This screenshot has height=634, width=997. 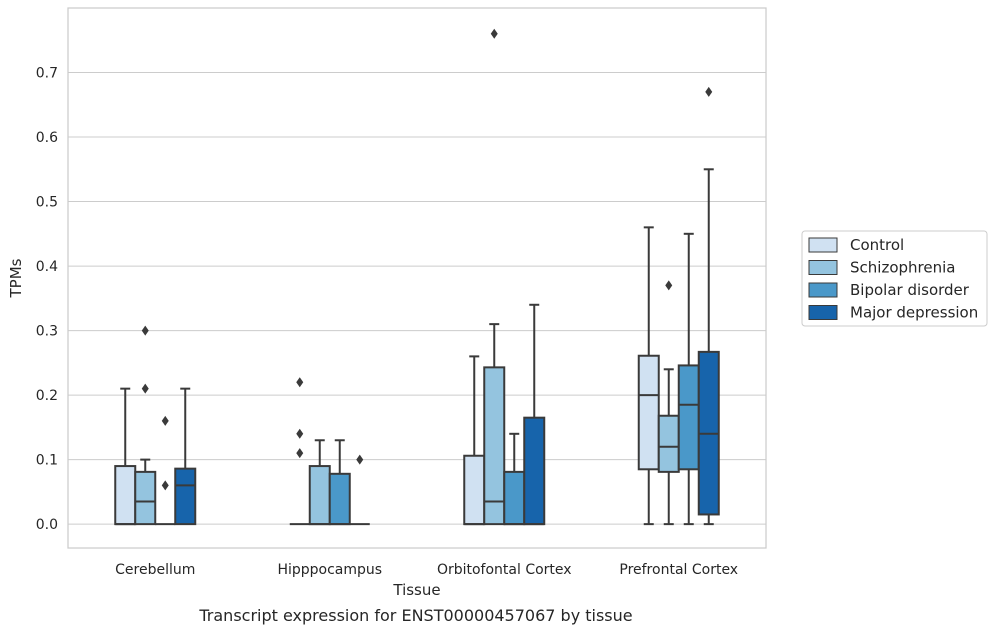 What do you see at coordinates (416, 590) in the screenshot?
I see `x-axis-label: Tissue` at bounding box center [416, 590].